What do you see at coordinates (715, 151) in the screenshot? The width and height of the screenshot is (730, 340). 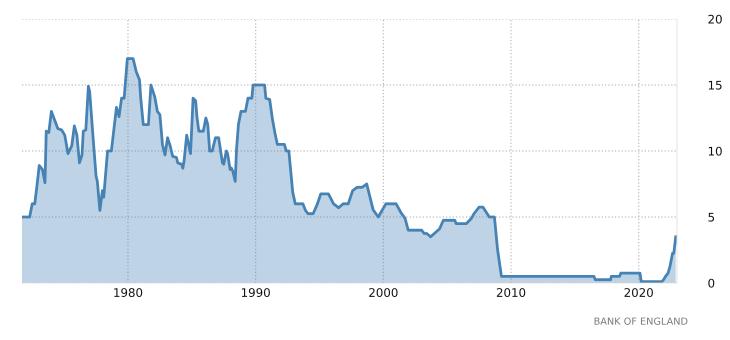 I see `y-tick-label: 10` at bounding box center [715, 151].